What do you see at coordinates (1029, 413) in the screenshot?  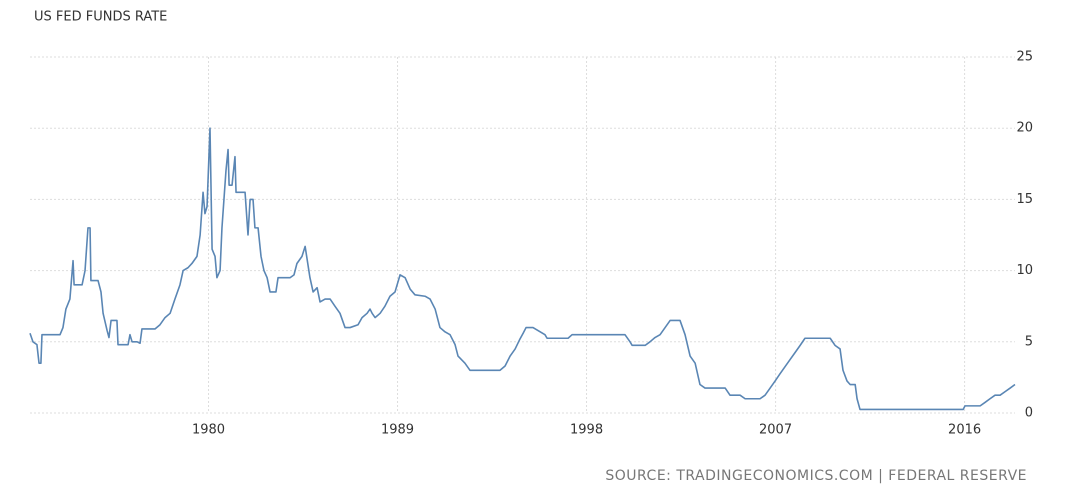 I see `y-tick-label: 0` at bounding box center [1029, 413].